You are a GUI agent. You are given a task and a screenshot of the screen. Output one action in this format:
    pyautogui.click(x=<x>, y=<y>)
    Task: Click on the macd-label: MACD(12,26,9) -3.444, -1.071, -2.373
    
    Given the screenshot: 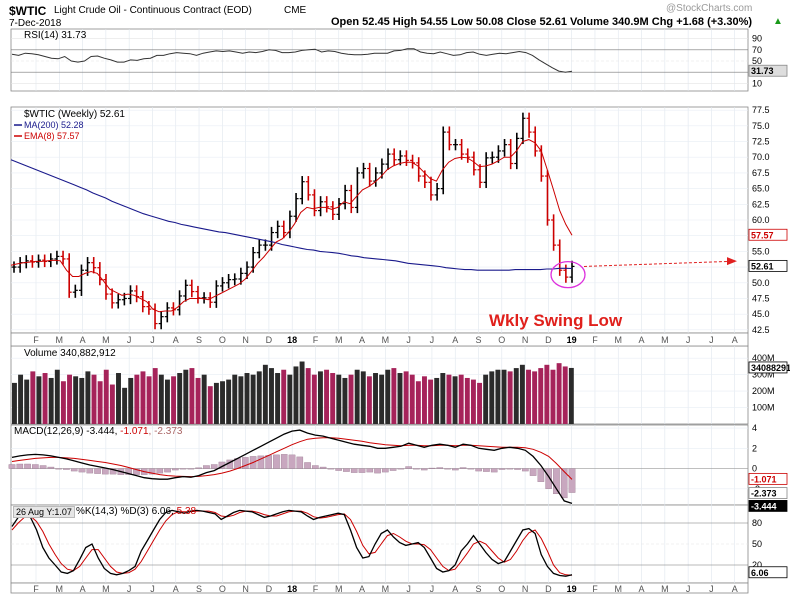 What is the action you would take?
    pyautogui.click(x=98, y=431)
    